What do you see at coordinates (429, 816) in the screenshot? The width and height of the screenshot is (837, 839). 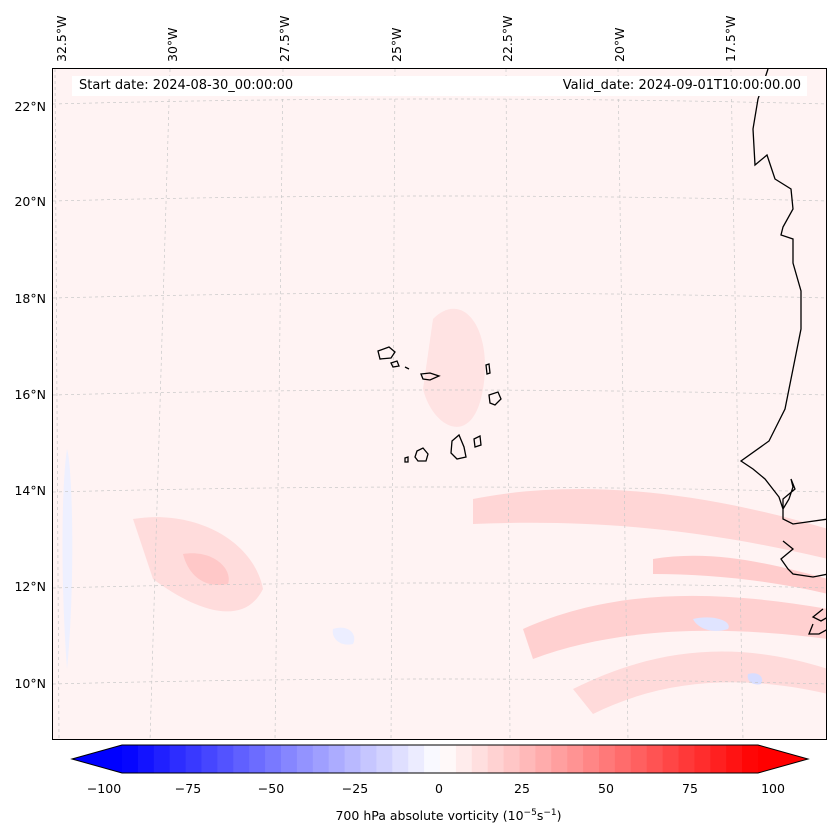 I see `colorbar-label-text: 700 hPa absolute vorticity (10` at bounding box center [429, 816].